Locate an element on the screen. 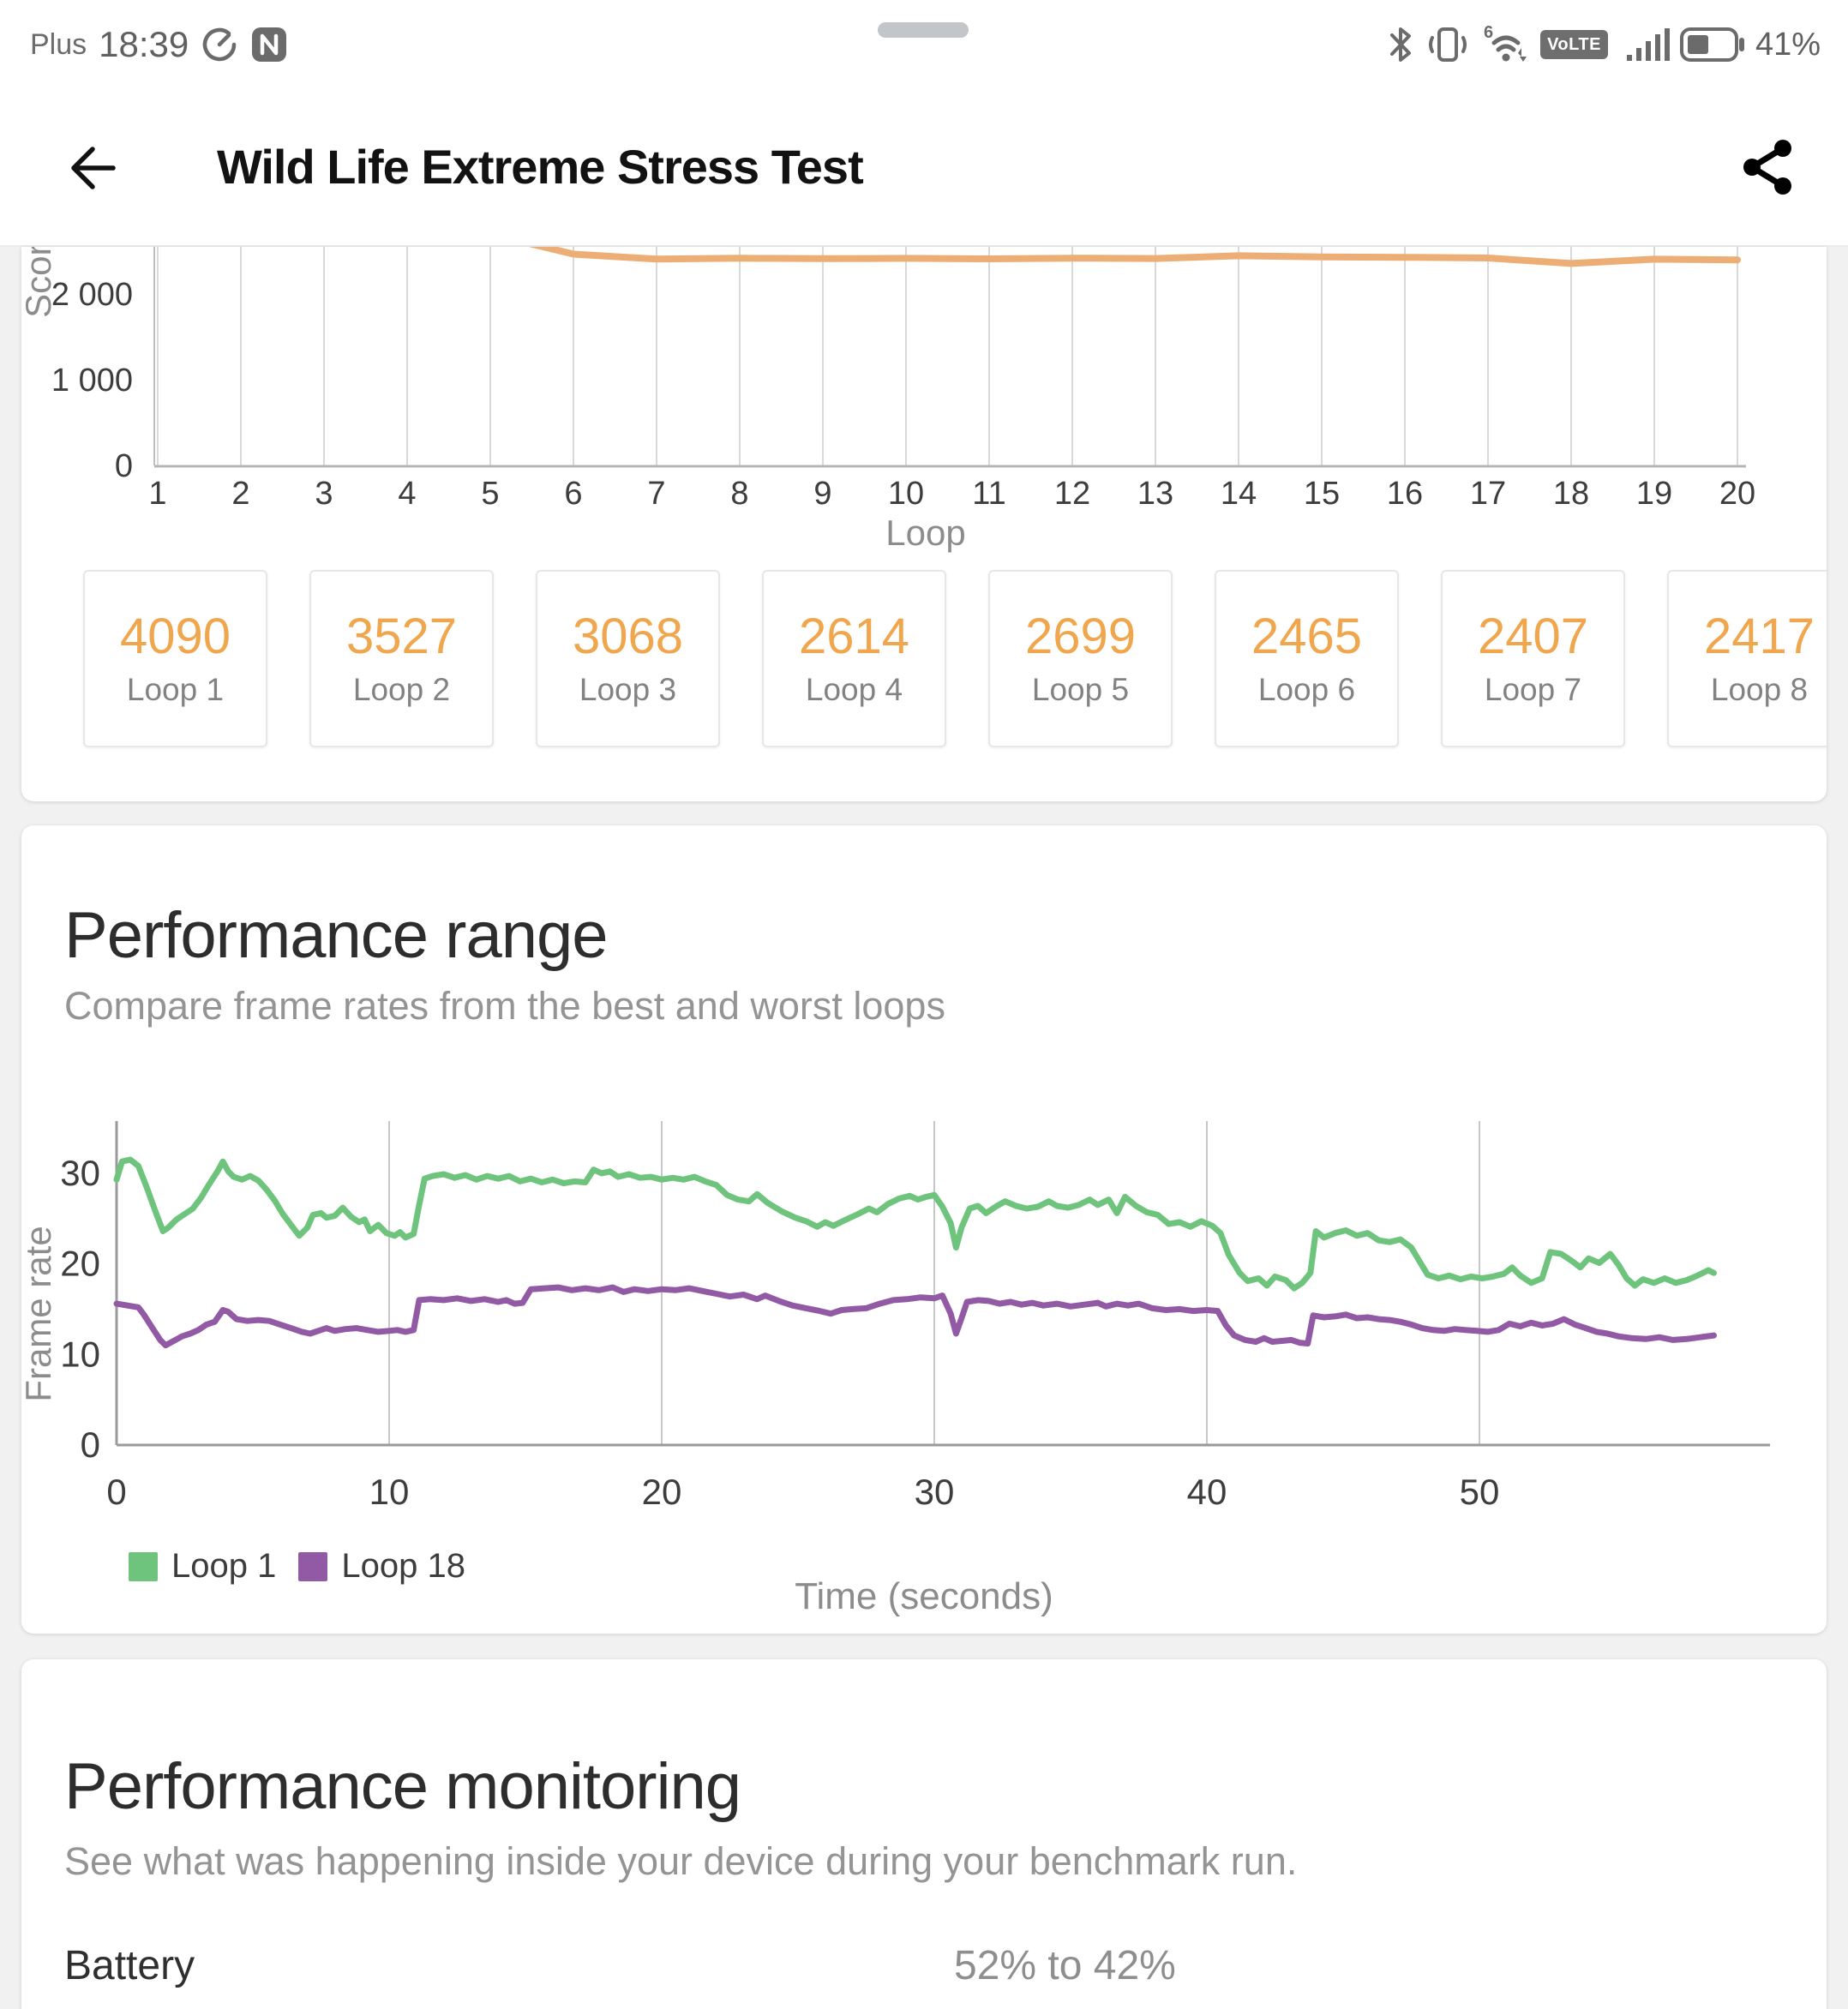 This screenshot has width=1848, height=2009. svg-text: Loop is located at coordinates (925, 533).